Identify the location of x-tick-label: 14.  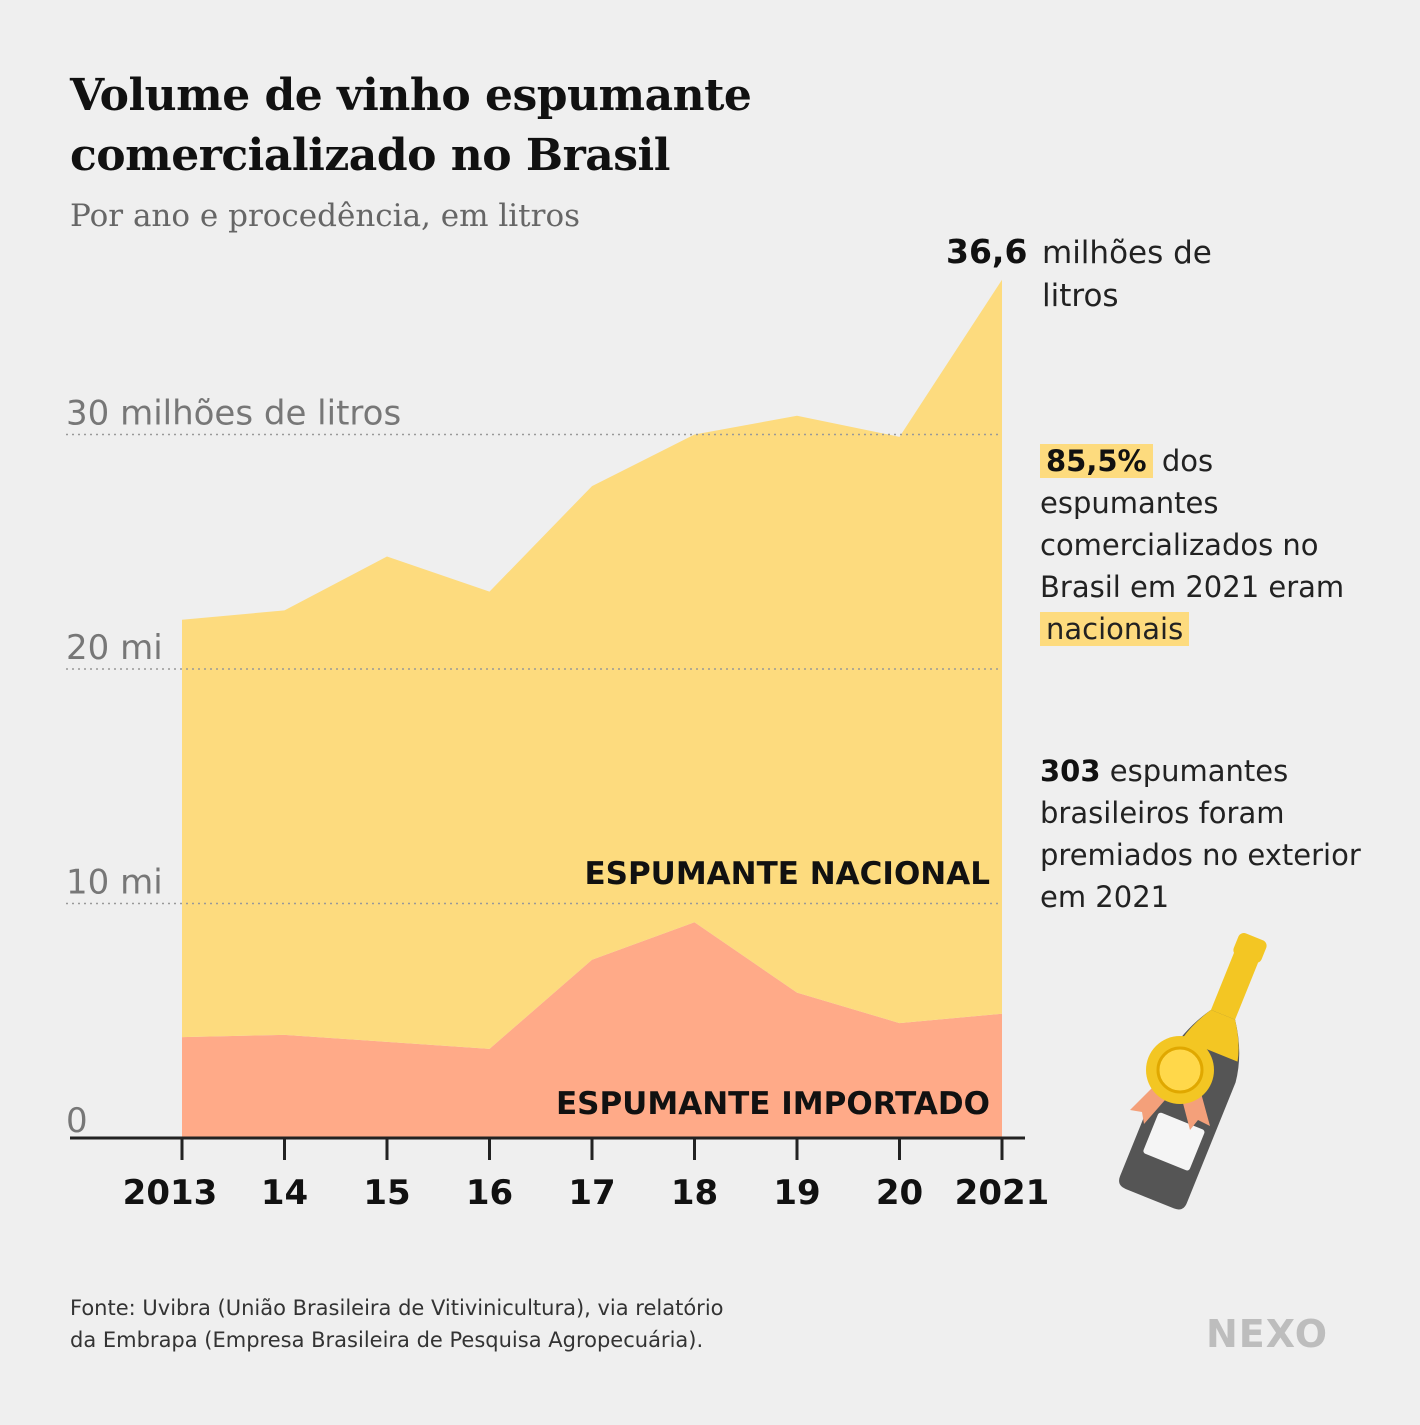
(284, 1193).